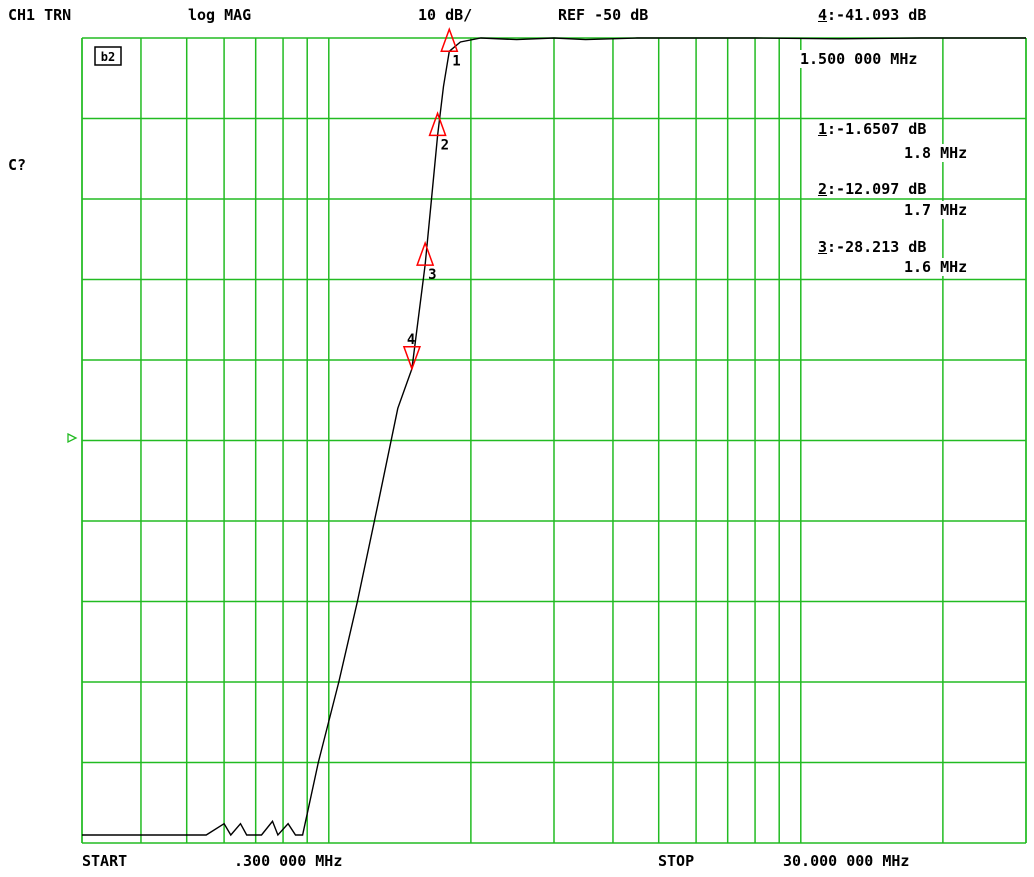  I want to click on marker-3-value: 3:-28.213 dB, so click(872, 247).